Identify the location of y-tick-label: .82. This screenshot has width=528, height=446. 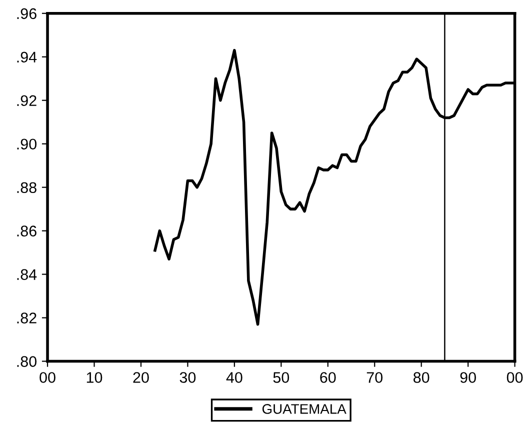
(26, 318).